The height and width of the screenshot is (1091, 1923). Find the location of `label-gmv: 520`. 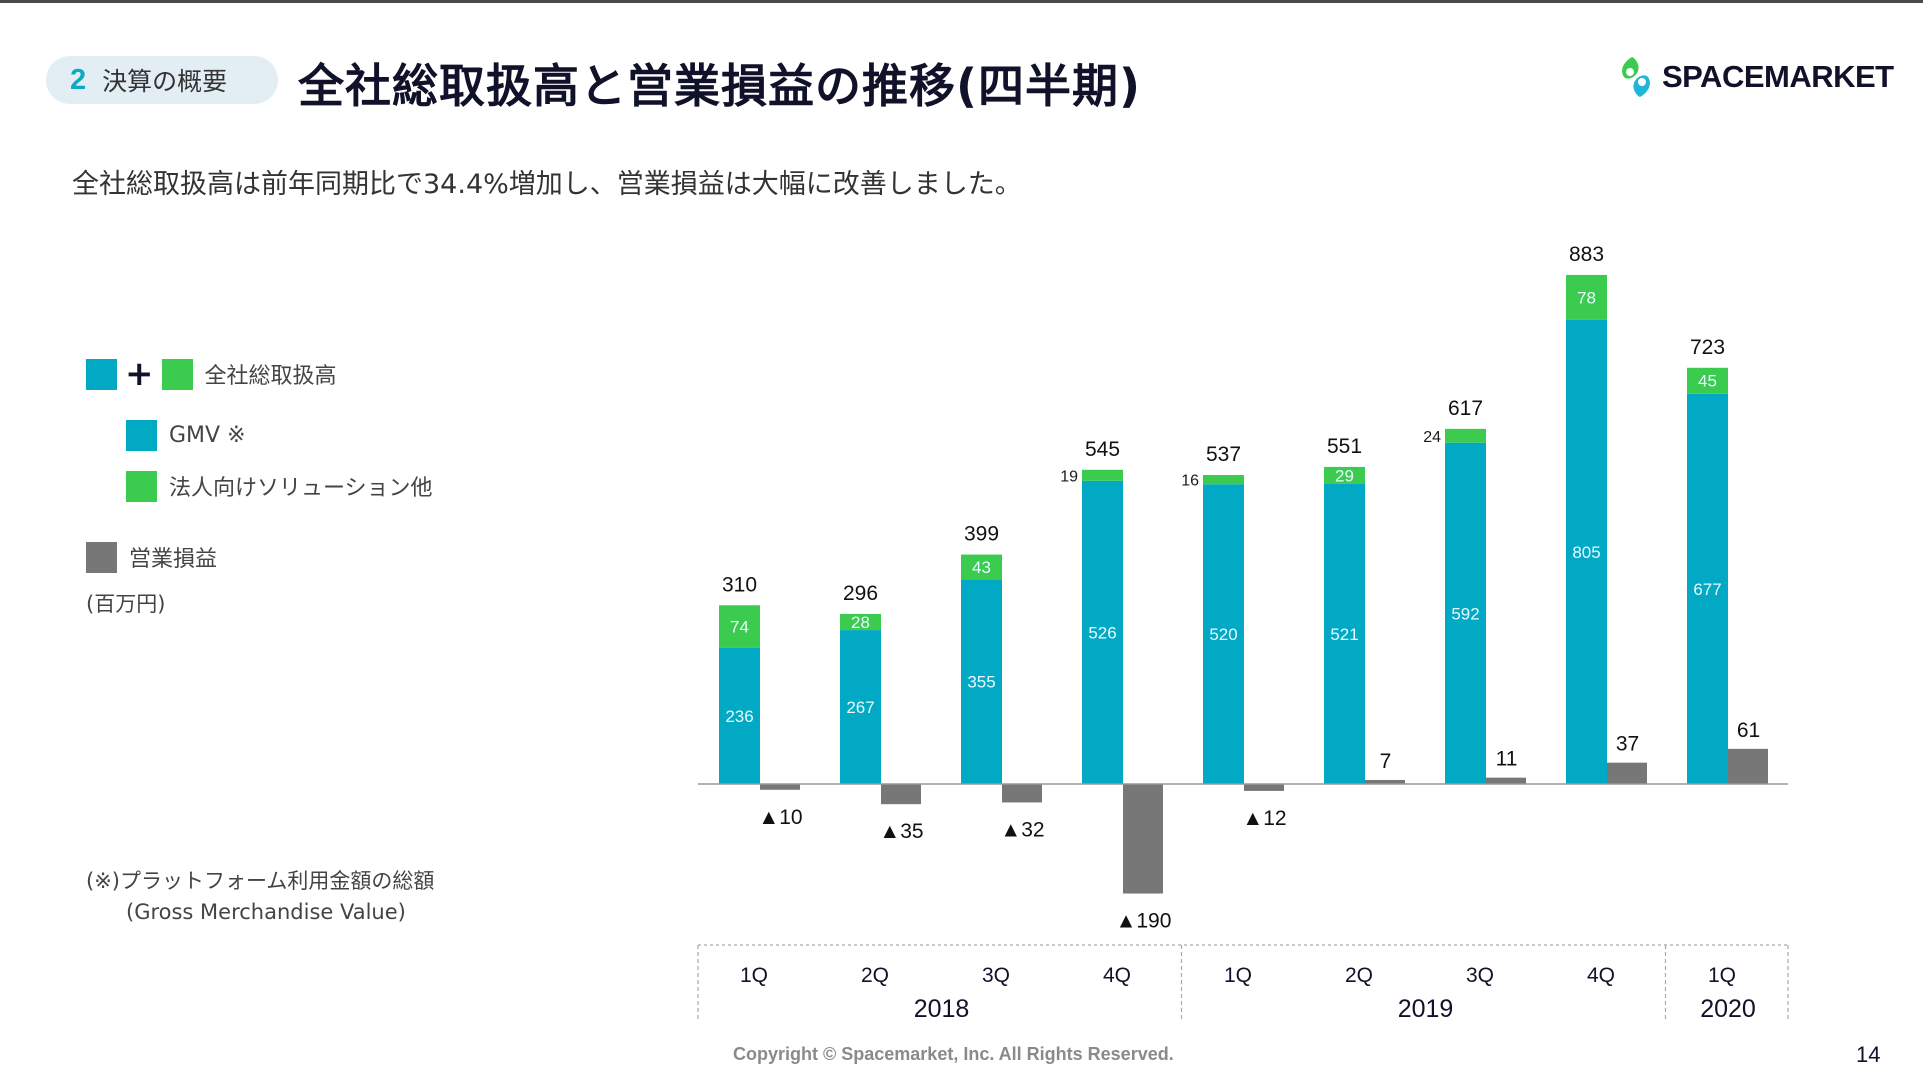

label-gmv: 520 is located at coordinates (1223, 634).